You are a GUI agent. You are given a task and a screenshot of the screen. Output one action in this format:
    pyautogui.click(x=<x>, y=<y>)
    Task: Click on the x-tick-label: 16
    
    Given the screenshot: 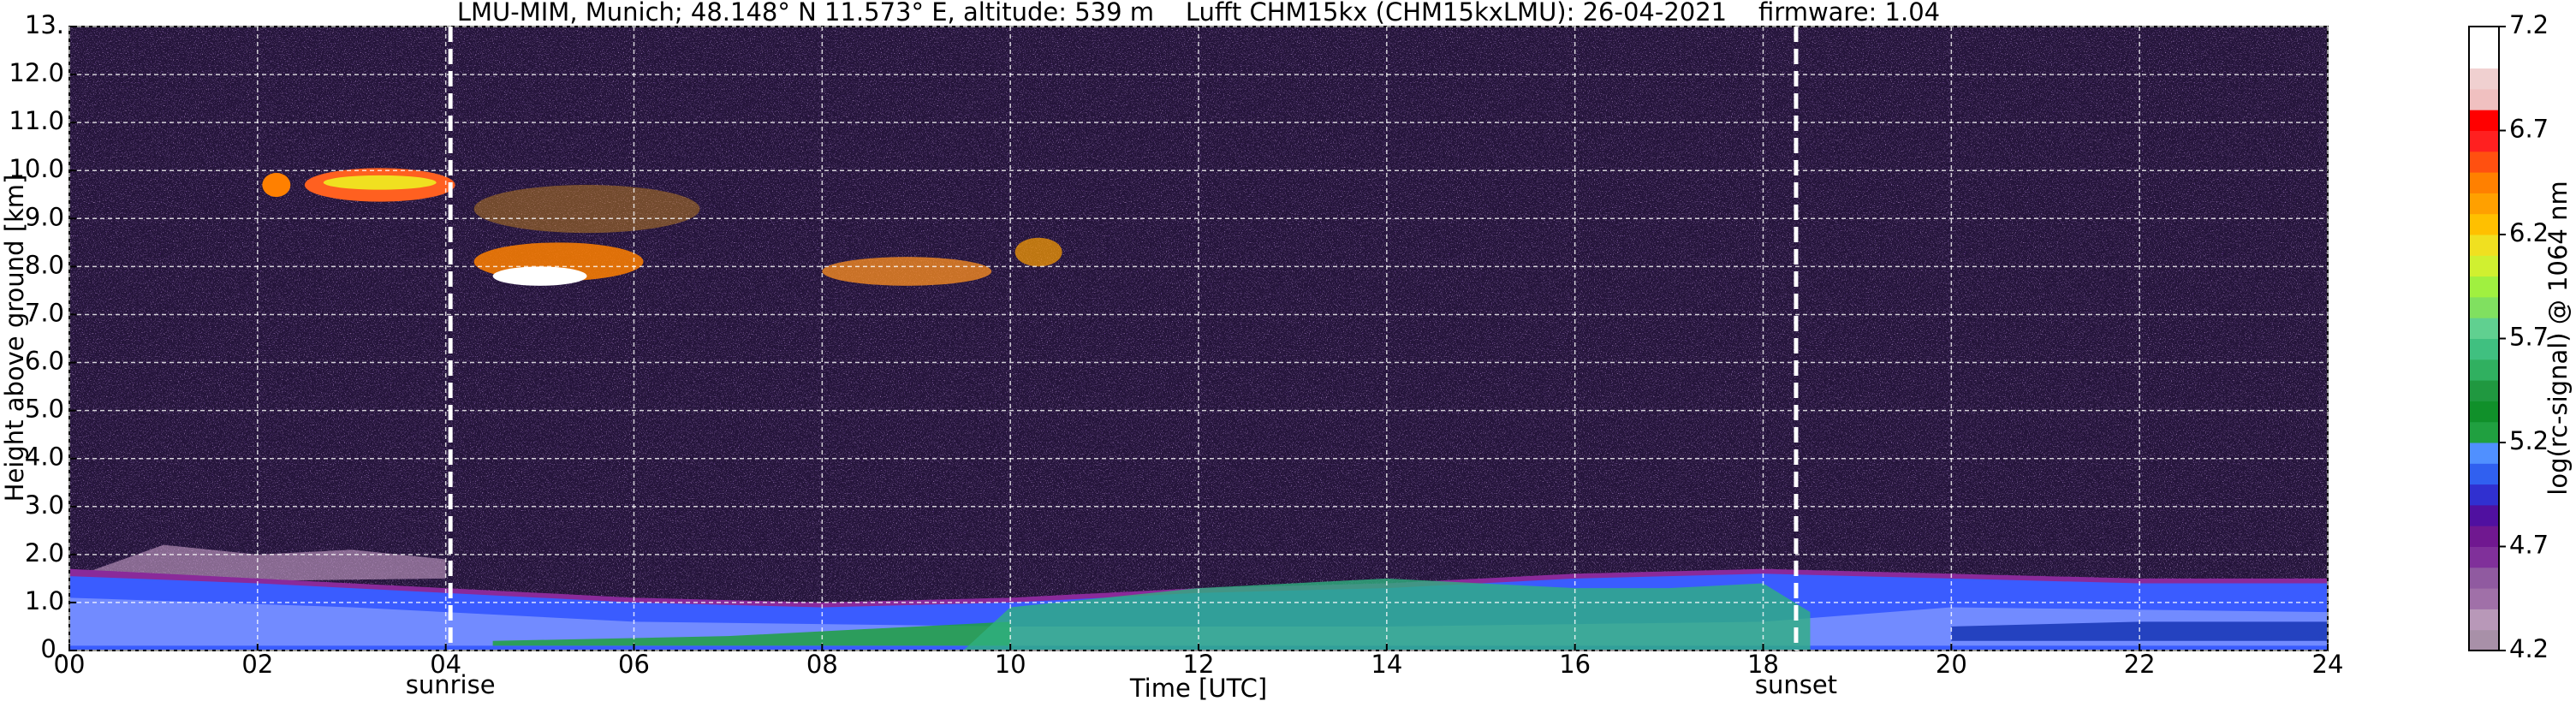 What is the action you would take?
    pyautogui.click(x=1575, y=664)
    